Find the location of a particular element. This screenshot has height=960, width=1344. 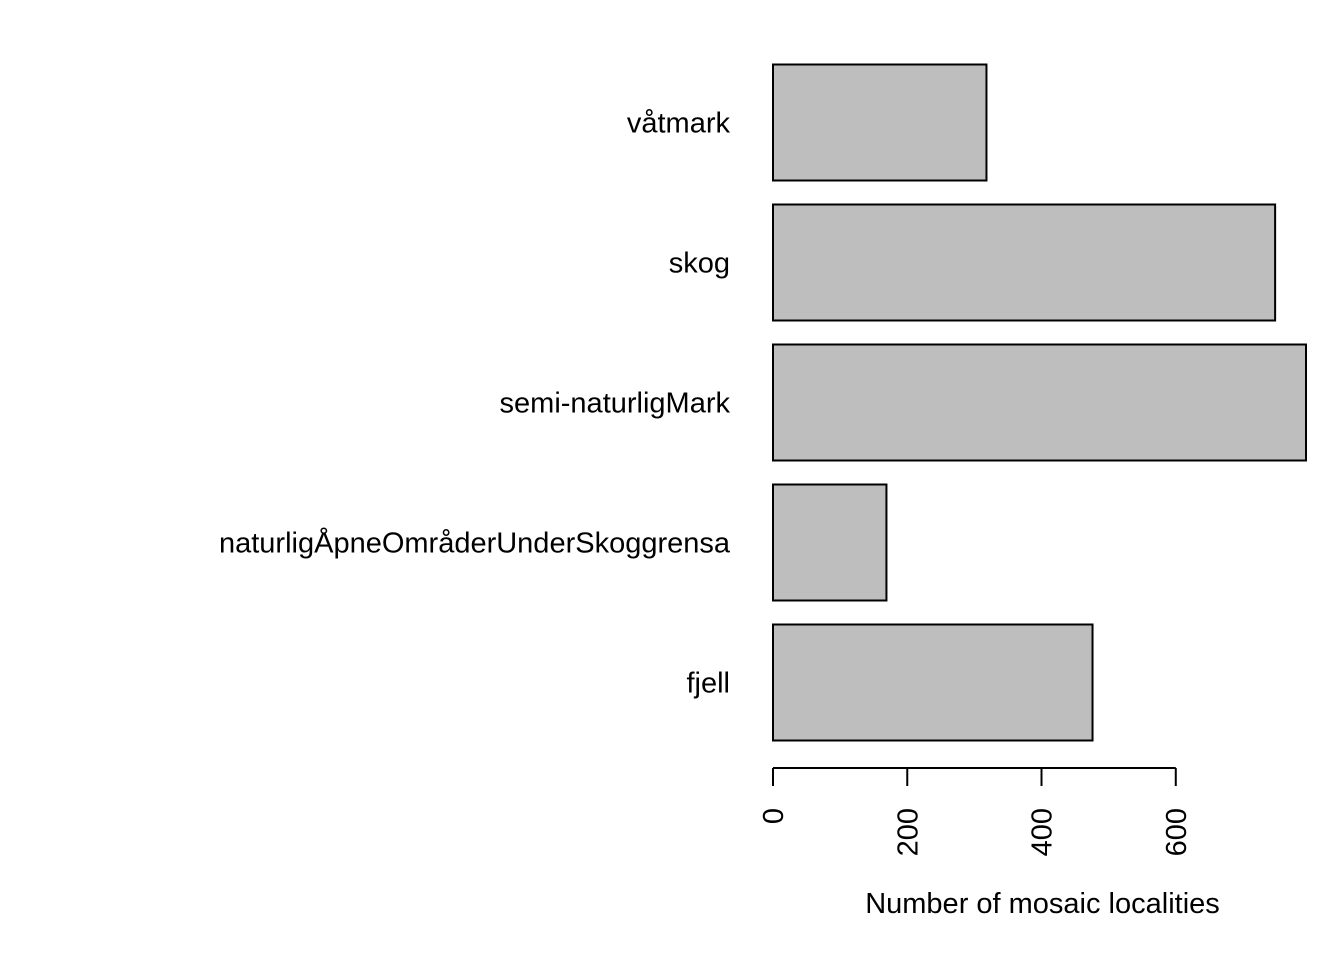

category-label-2: semi-naturligMark is located at coordinates (615, 404).